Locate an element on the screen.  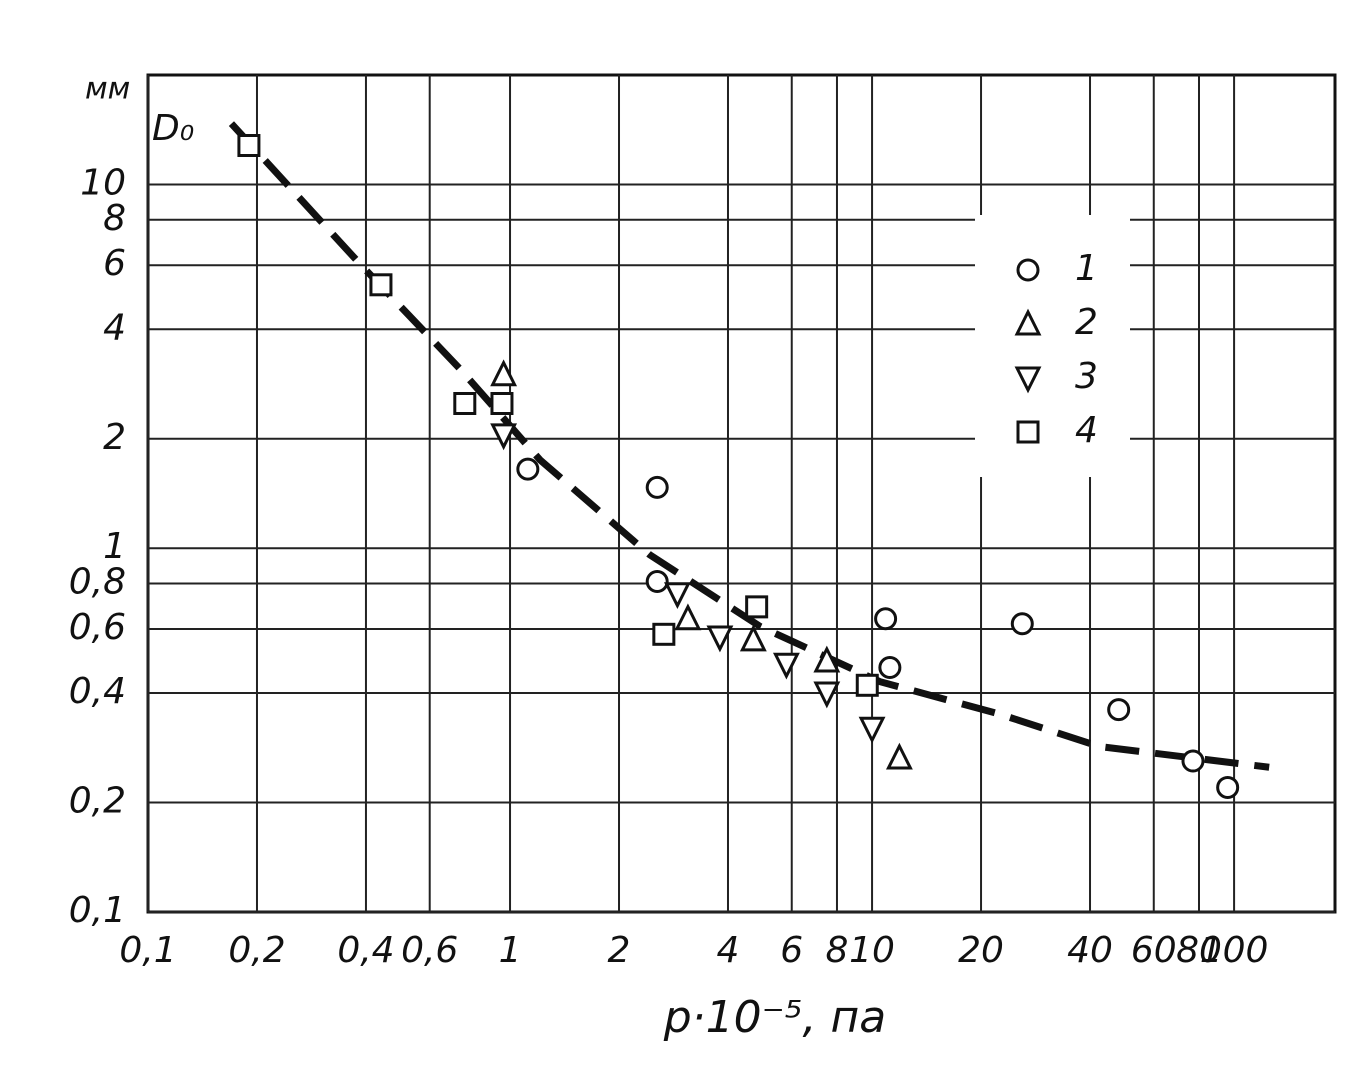
y-tick-label: 1 is located at coordinates (114, 546).